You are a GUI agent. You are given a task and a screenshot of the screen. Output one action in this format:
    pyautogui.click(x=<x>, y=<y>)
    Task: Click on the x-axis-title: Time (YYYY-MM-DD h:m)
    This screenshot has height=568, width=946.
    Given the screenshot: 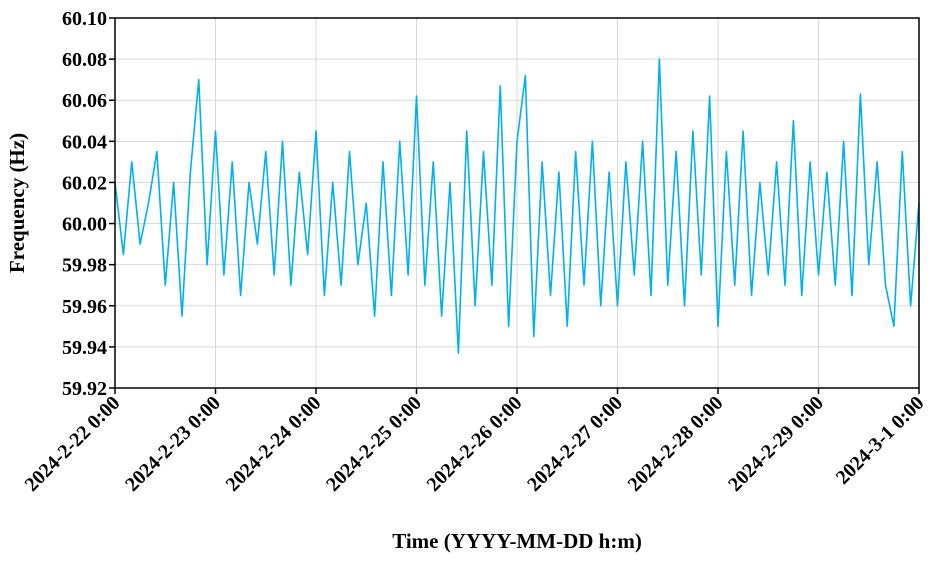 What is the action you would take?
    pyautogui.click(x=517, y=541)
    